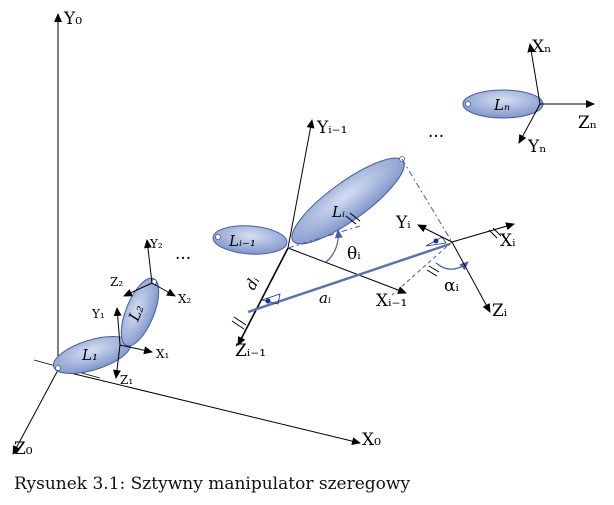  What do you see at coordinates (135, 313) in the screenshot?
I see `link-2-label: L₂` at bounding box center [135, 313].